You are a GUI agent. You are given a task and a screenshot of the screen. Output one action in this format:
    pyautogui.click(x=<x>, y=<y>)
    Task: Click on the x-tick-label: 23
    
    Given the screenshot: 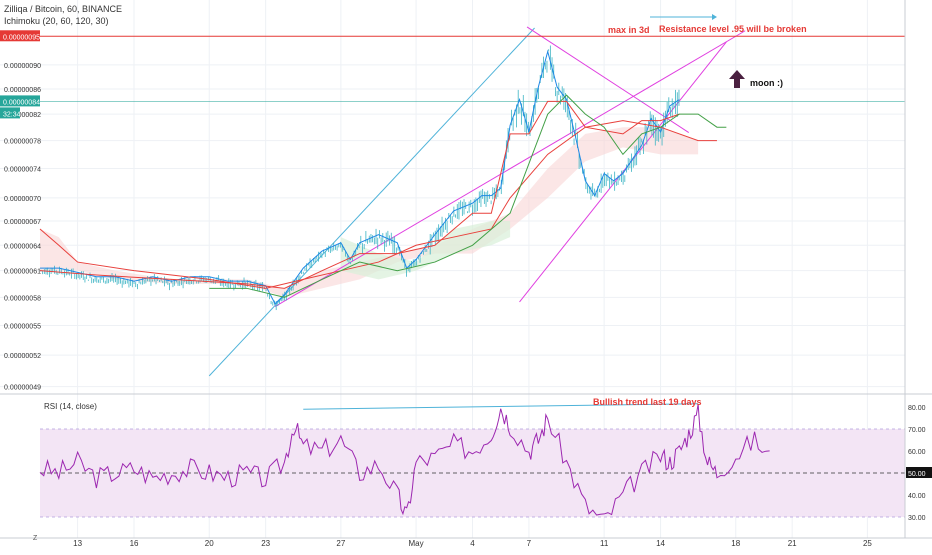 What is the action you would take?
    pyautogui.click(x=265, y=543)
    